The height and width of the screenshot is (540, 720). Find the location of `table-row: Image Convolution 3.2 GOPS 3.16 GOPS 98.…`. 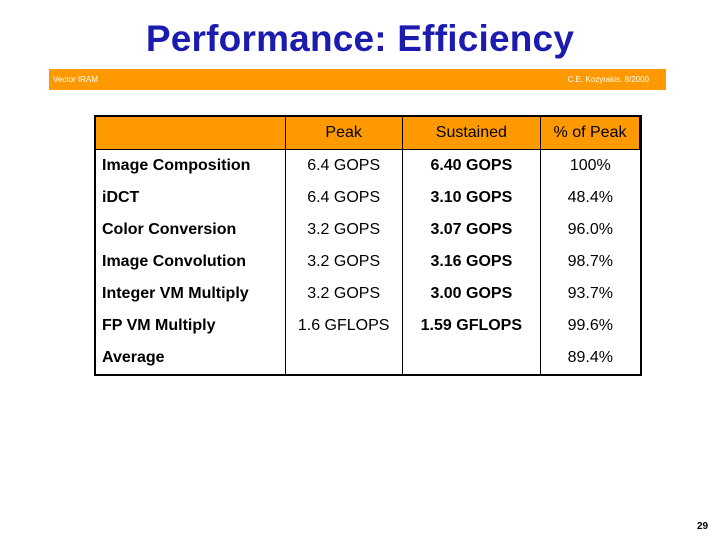

table-row: Image Convolution 3.2 GOPS 3.16 GOPS 98.… is located at coordinates (368, 262).